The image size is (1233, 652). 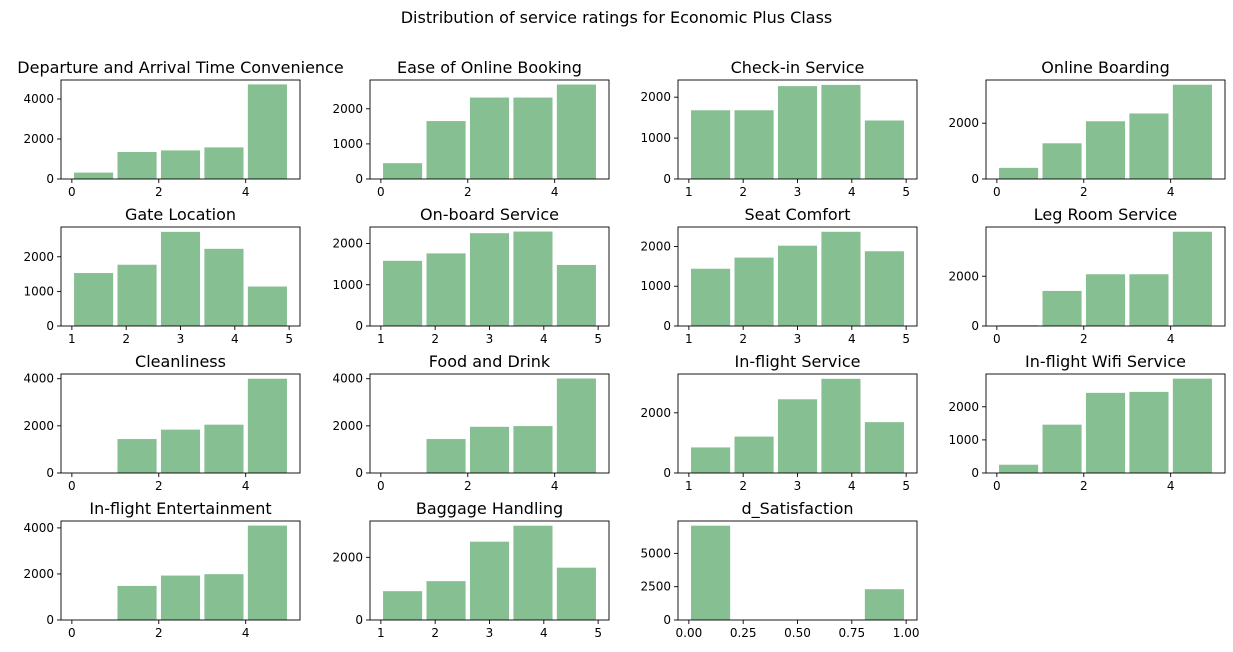 What do you see at coordinates (779, 422) in the screenshot?
I see `subplot-10: In-flight Service 1 2 3 4 5 0 2000` at bounding box center [779, 422].